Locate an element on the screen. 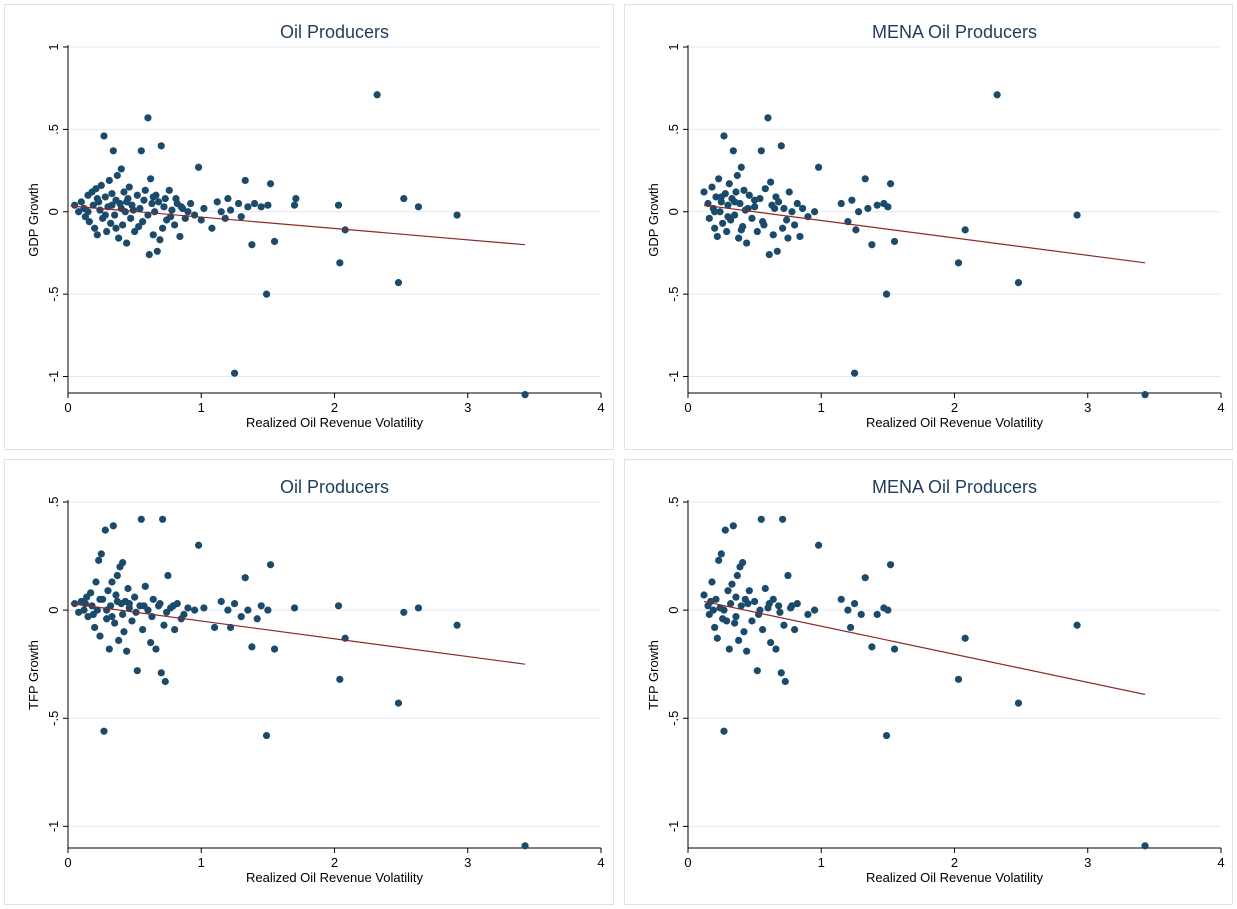  fit-line is located at coordinates (298, 225).